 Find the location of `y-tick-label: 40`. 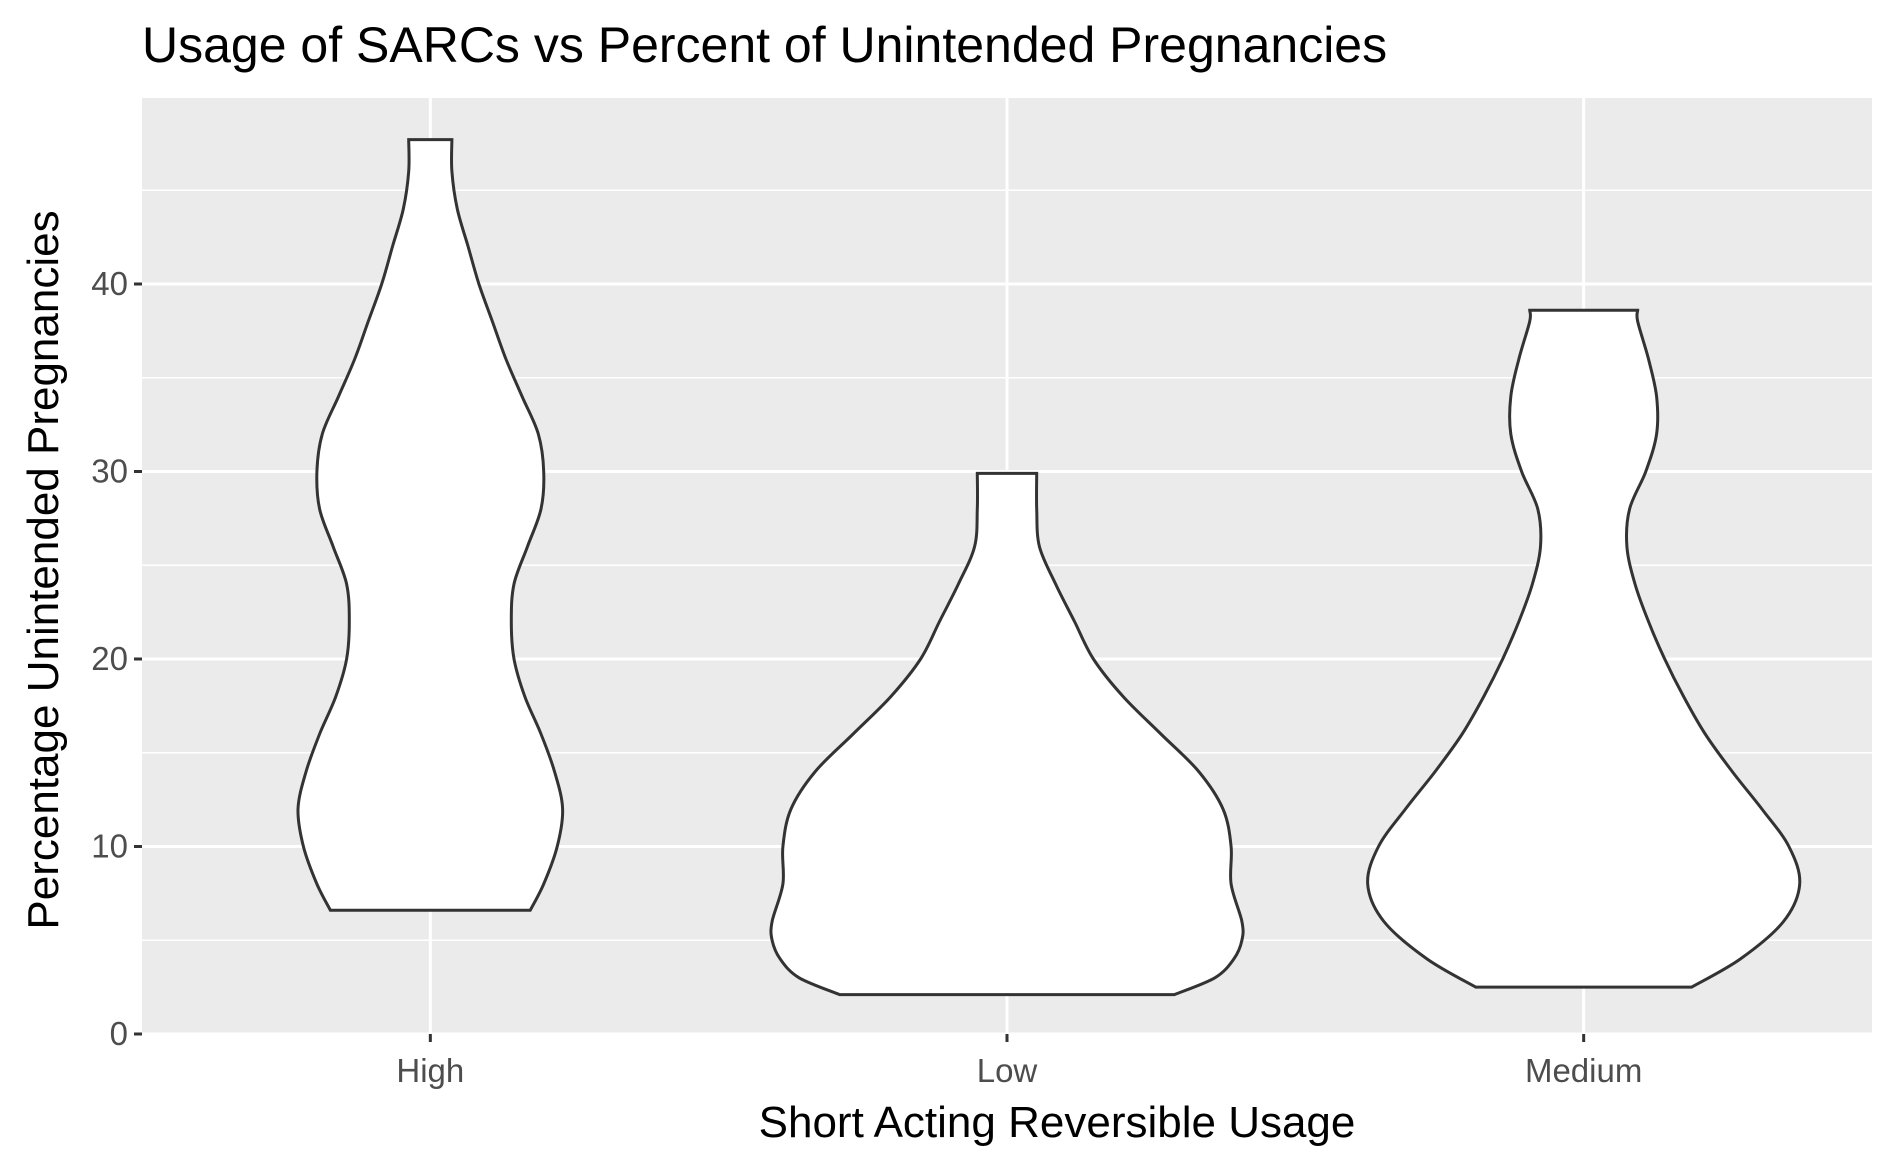

y-tick-label: 40 is located at coordinates (109, 283).